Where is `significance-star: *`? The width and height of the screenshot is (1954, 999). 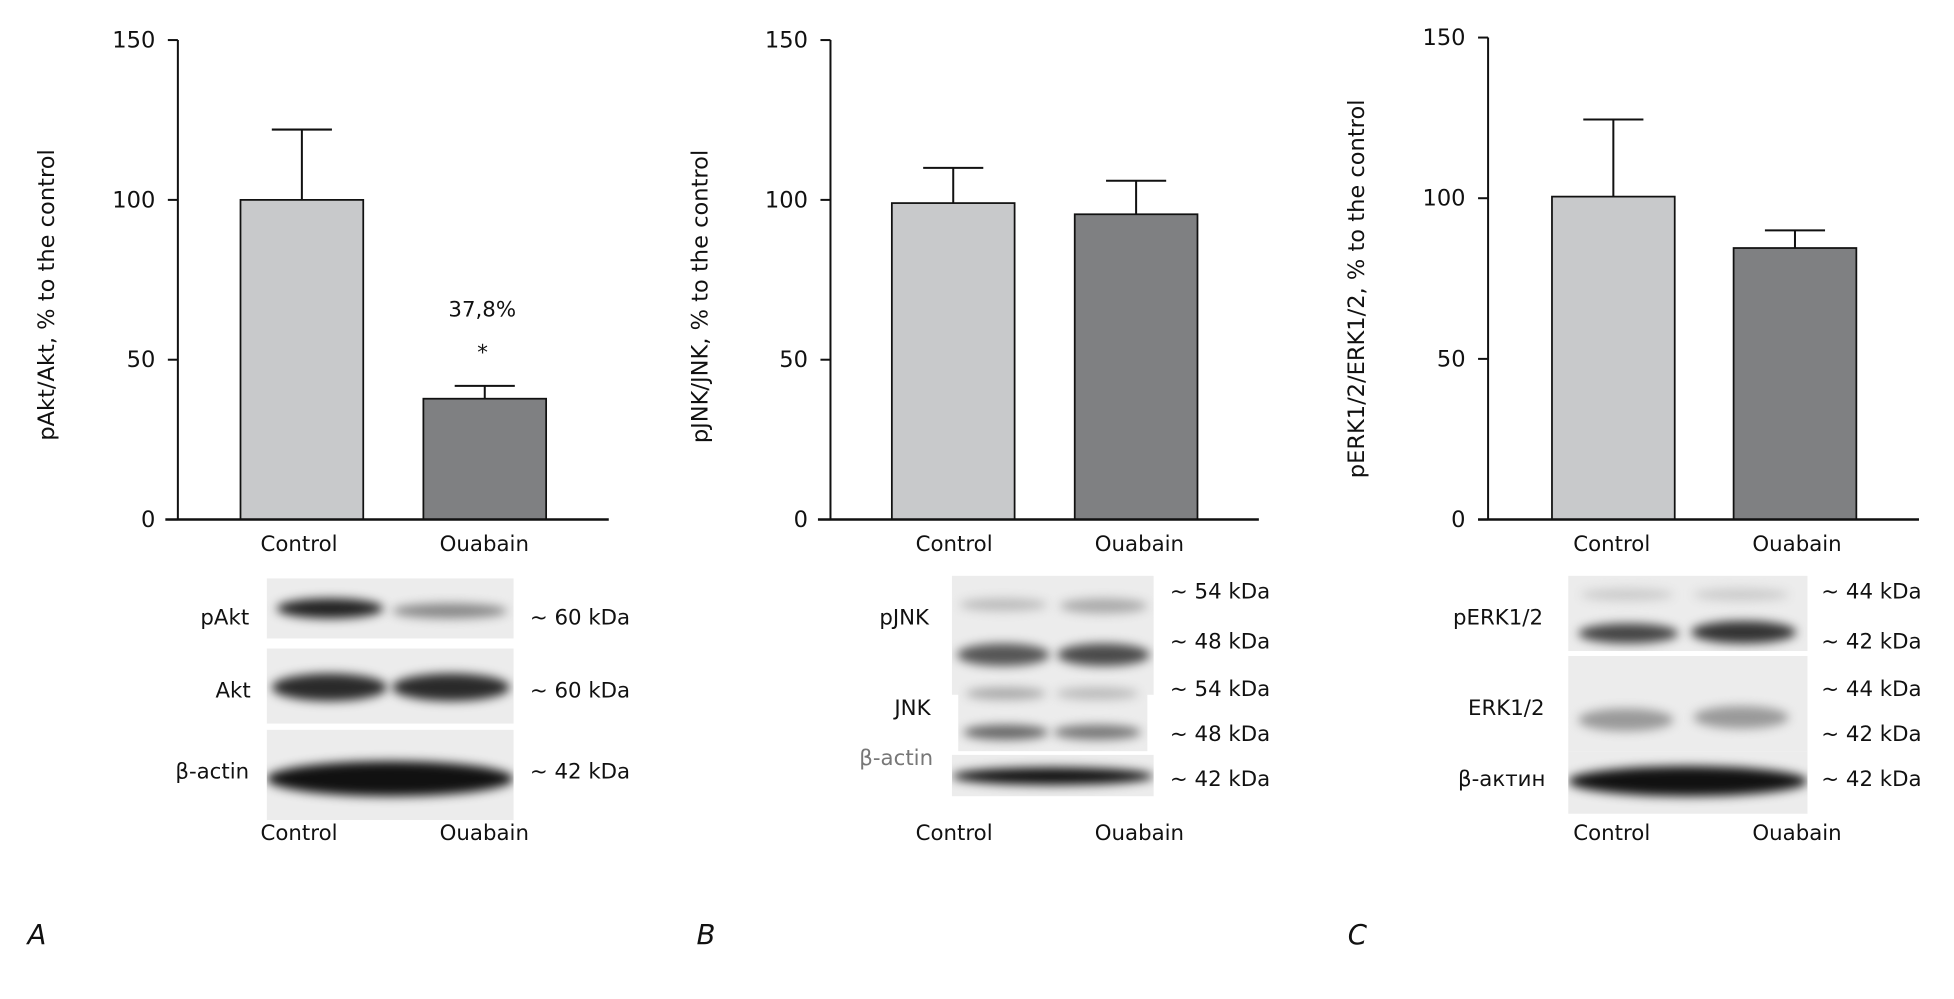 significance-star: * is located at coordinates (482, 353).